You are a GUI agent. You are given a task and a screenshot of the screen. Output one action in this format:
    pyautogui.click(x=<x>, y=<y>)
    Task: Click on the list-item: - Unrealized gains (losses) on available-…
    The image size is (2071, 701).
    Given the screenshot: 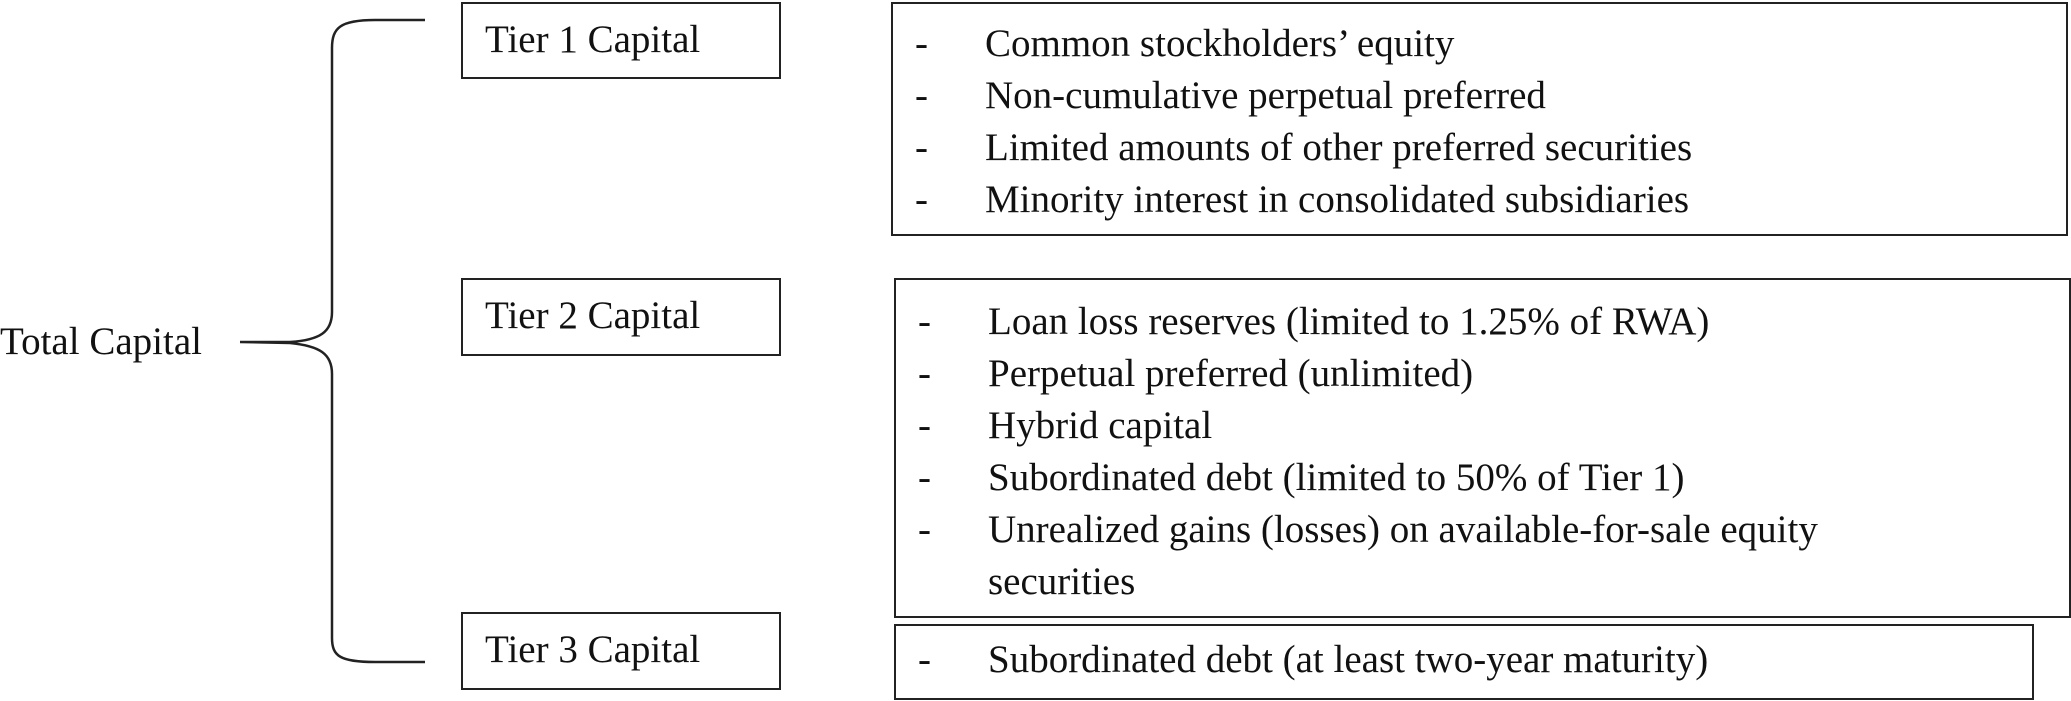 What is the action you would take?
    pyautogui.click(x=1402, y=556)
    